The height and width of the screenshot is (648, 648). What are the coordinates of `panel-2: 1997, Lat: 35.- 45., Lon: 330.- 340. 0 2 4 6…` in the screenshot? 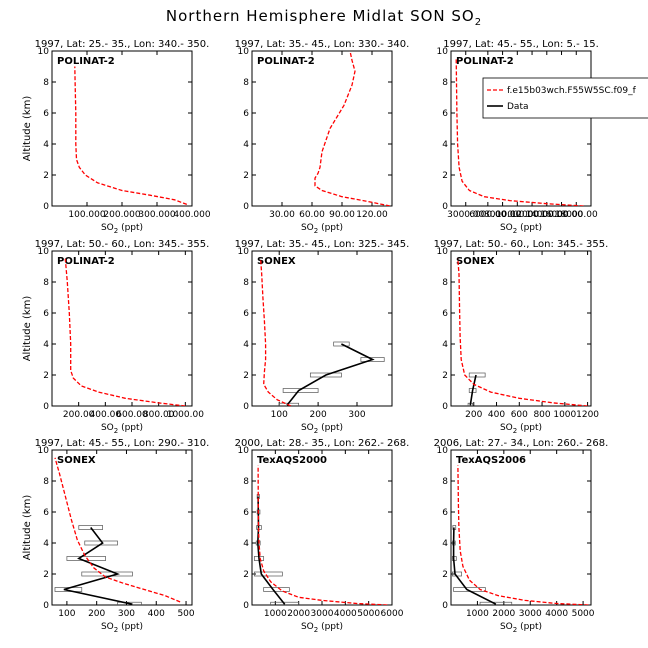 It's located at (322, 137).